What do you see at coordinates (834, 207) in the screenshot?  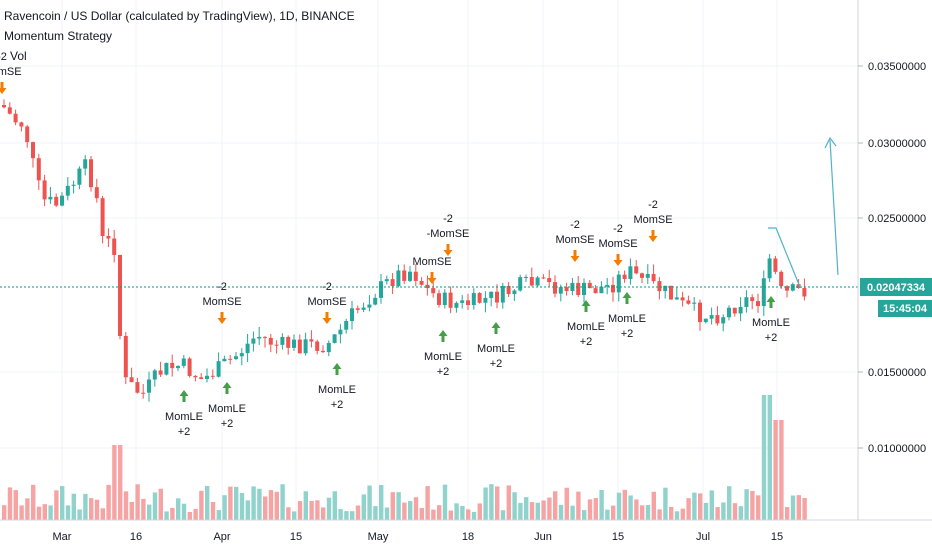 I see `projection-arrow-line` at bounding box center [834, 207].